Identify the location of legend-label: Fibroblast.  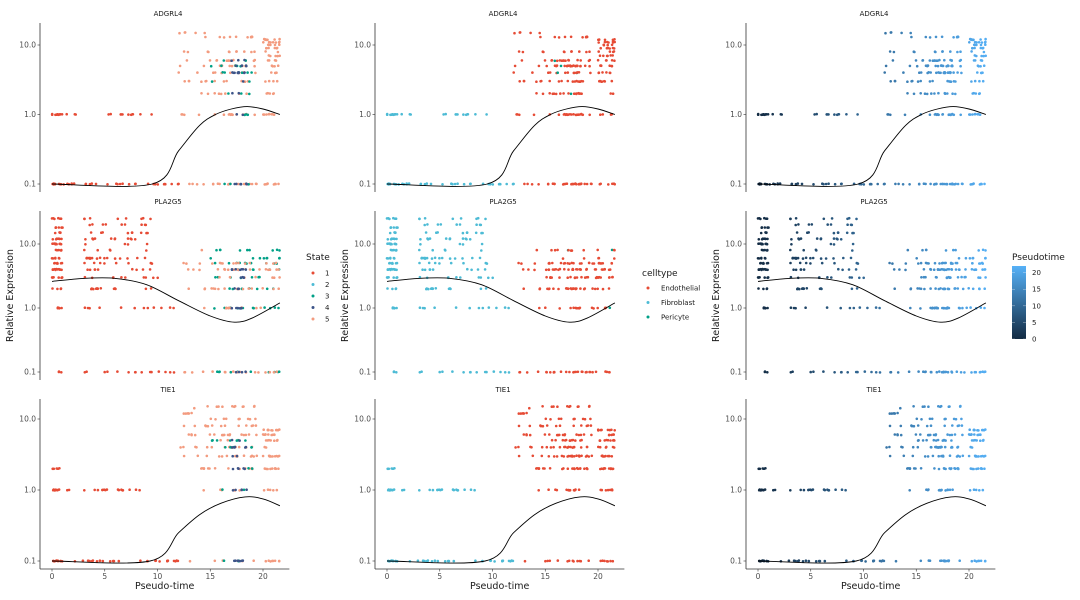
(678, 303).